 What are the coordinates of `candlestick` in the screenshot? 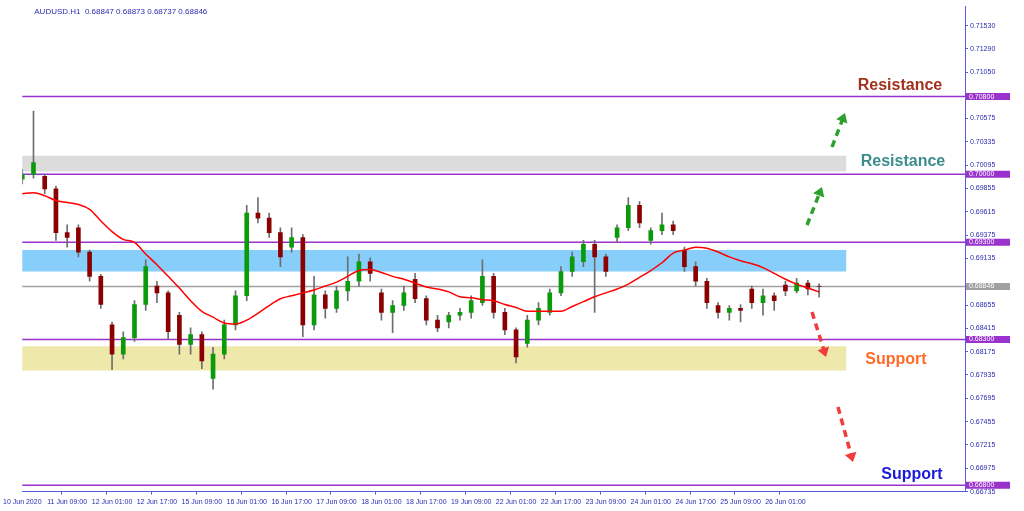 It's located at (819, 290).